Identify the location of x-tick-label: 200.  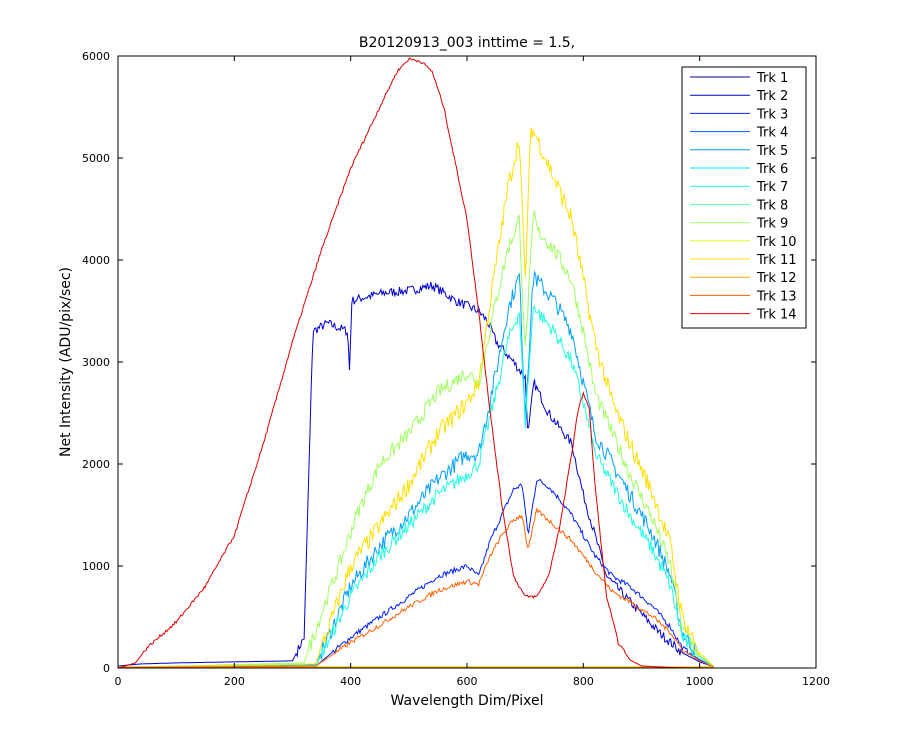
(234, 681).